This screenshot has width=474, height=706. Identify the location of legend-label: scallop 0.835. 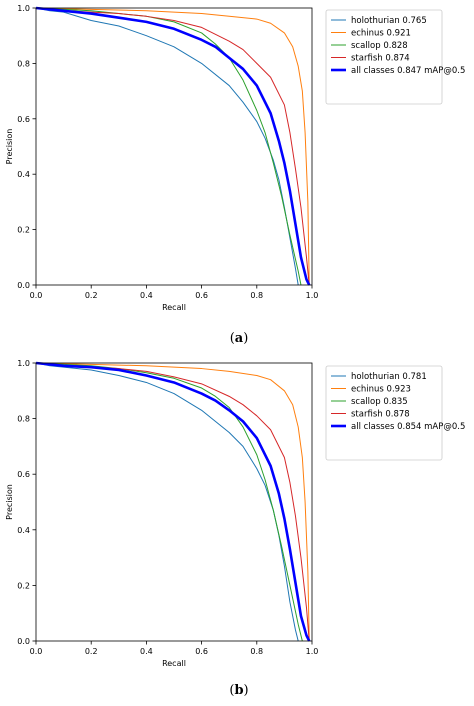
(379, 402).